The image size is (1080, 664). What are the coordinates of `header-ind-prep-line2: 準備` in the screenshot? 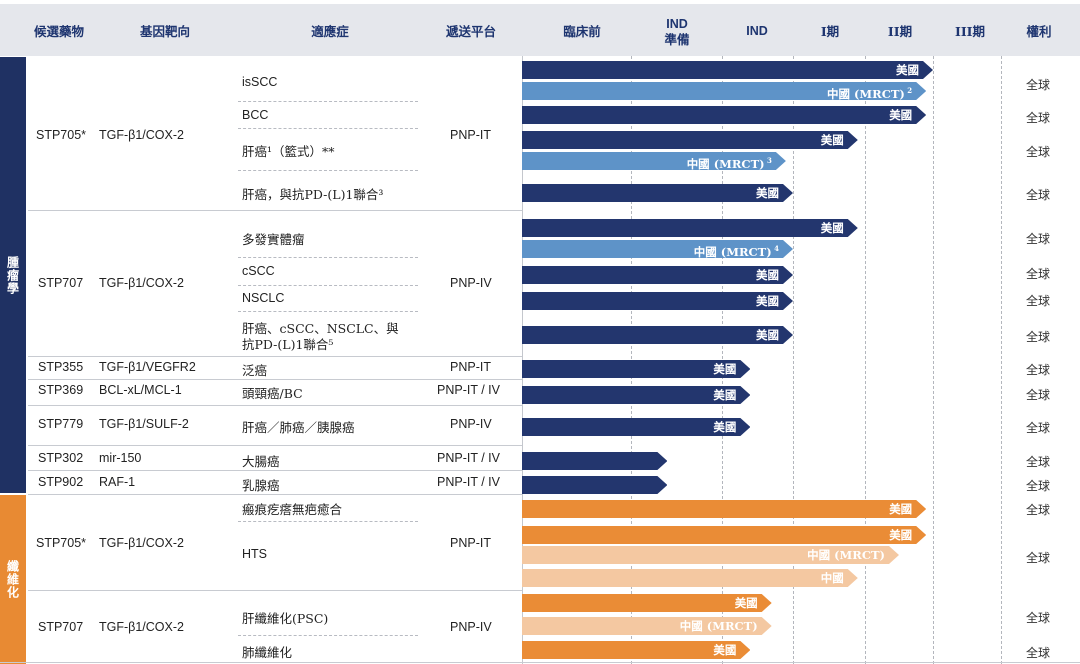 It's located at (677, 39).